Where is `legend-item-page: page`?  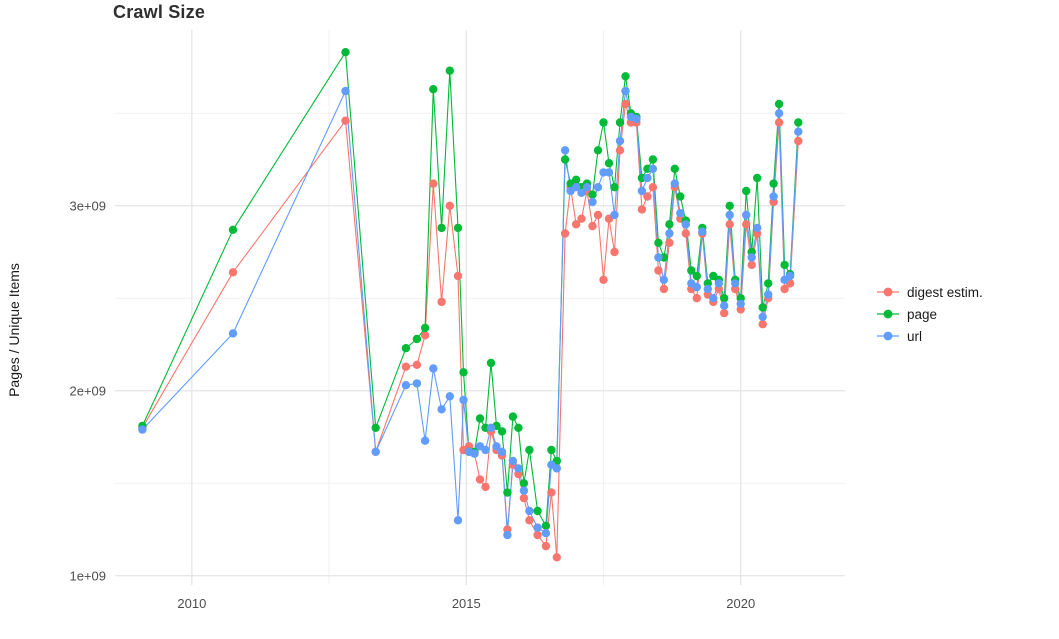 legend-item-page: page is located at coordinates (929, 314).